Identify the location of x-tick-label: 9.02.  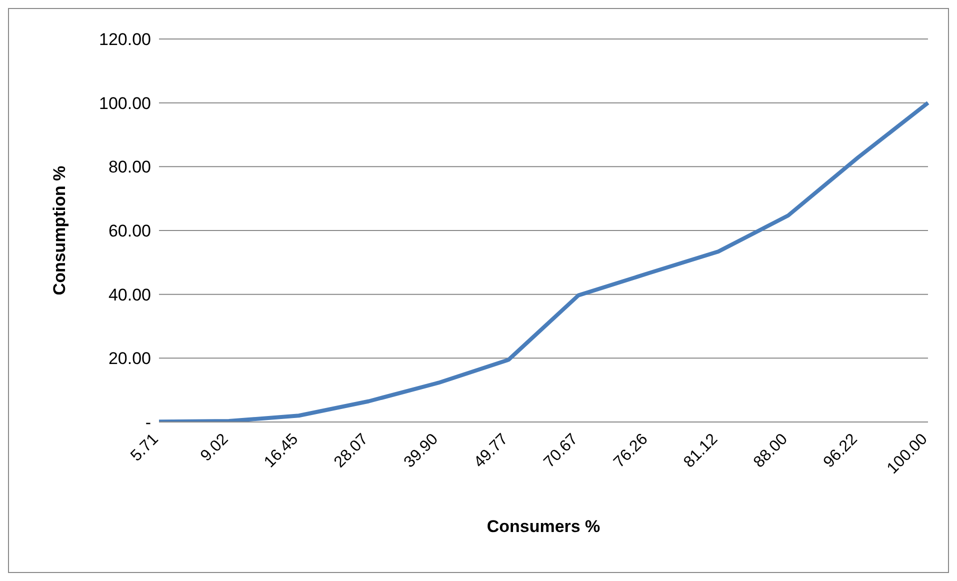
(215, 447).